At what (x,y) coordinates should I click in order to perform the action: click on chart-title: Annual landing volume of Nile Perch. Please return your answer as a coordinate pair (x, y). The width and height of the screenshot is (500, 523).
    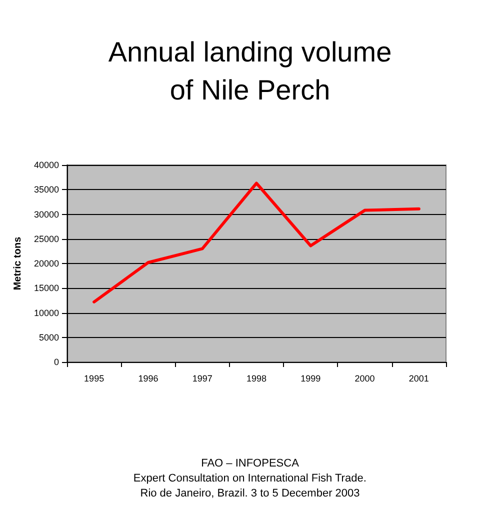
    Looking at the image, I should click on (250, 71).